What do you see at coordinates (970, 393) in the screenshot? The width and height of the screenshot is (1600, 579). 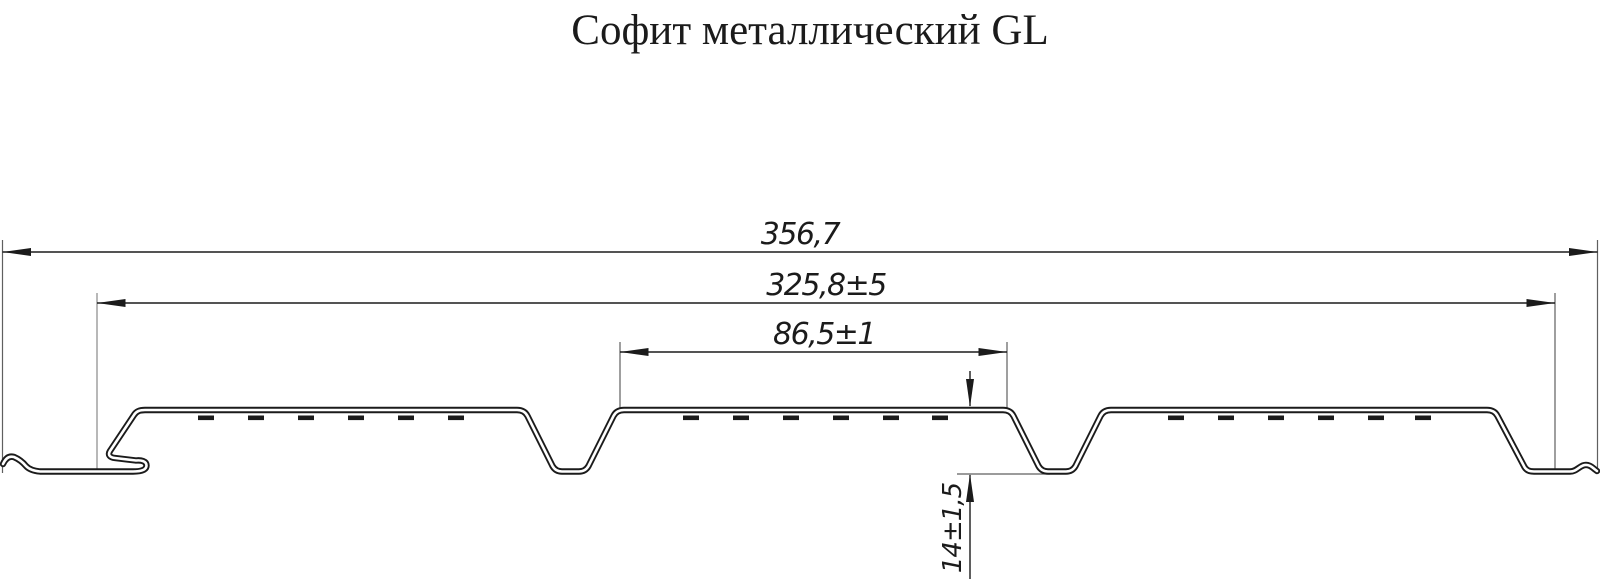 I see `arrowhead-down-icon` at bounding box center [970, 393].